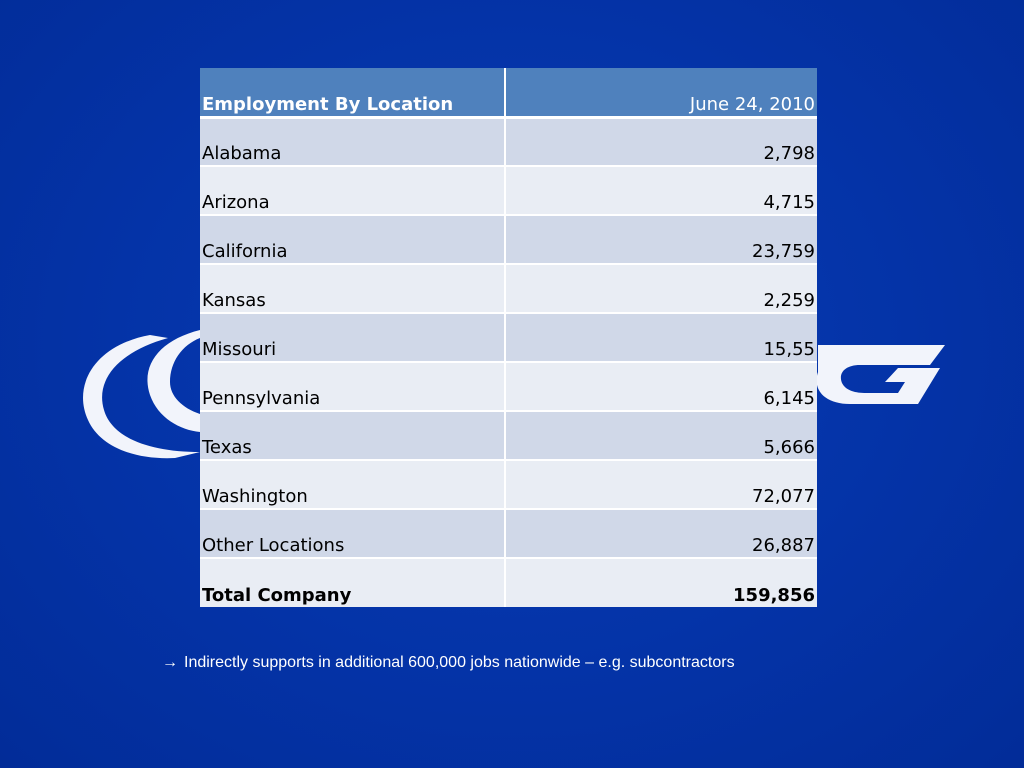 The image size is (1024, 768). Describe the element at coordinates (353, 436) in the screenshot. I see `row-location: Texas` at that location.